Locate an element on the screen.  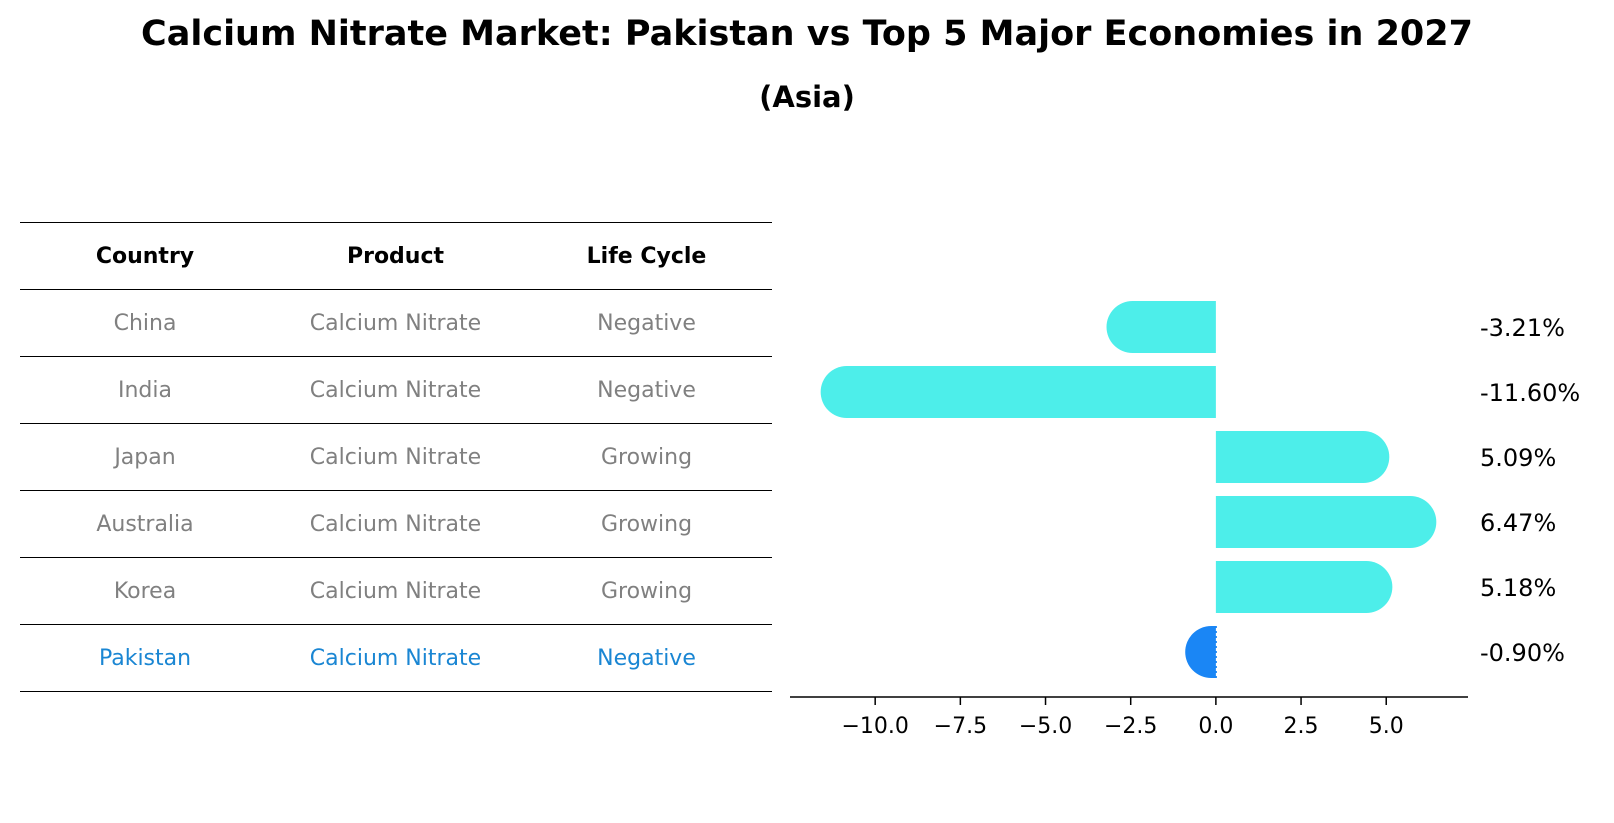
bar-pakistan is located at coordinates (1201, 652).